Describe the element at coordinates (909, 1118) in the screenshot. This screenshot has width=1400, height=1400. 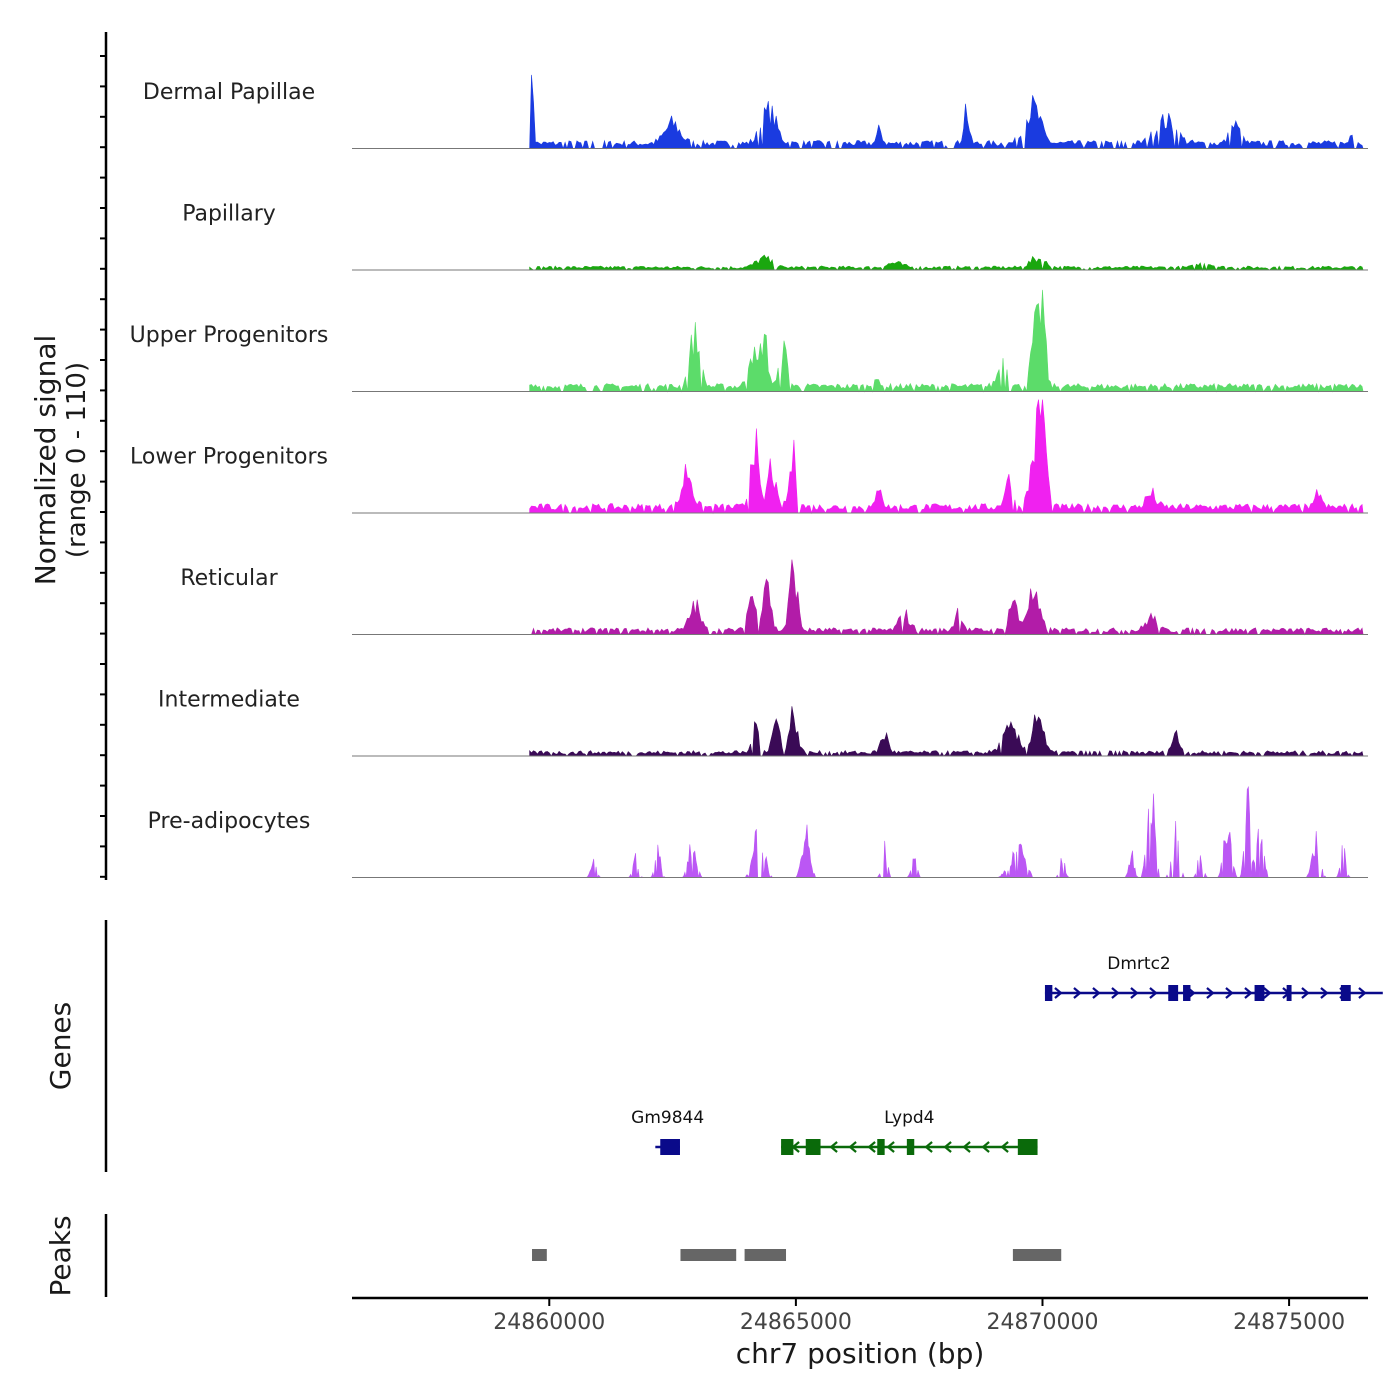
I see `gene-label: Lypd4` at that location.